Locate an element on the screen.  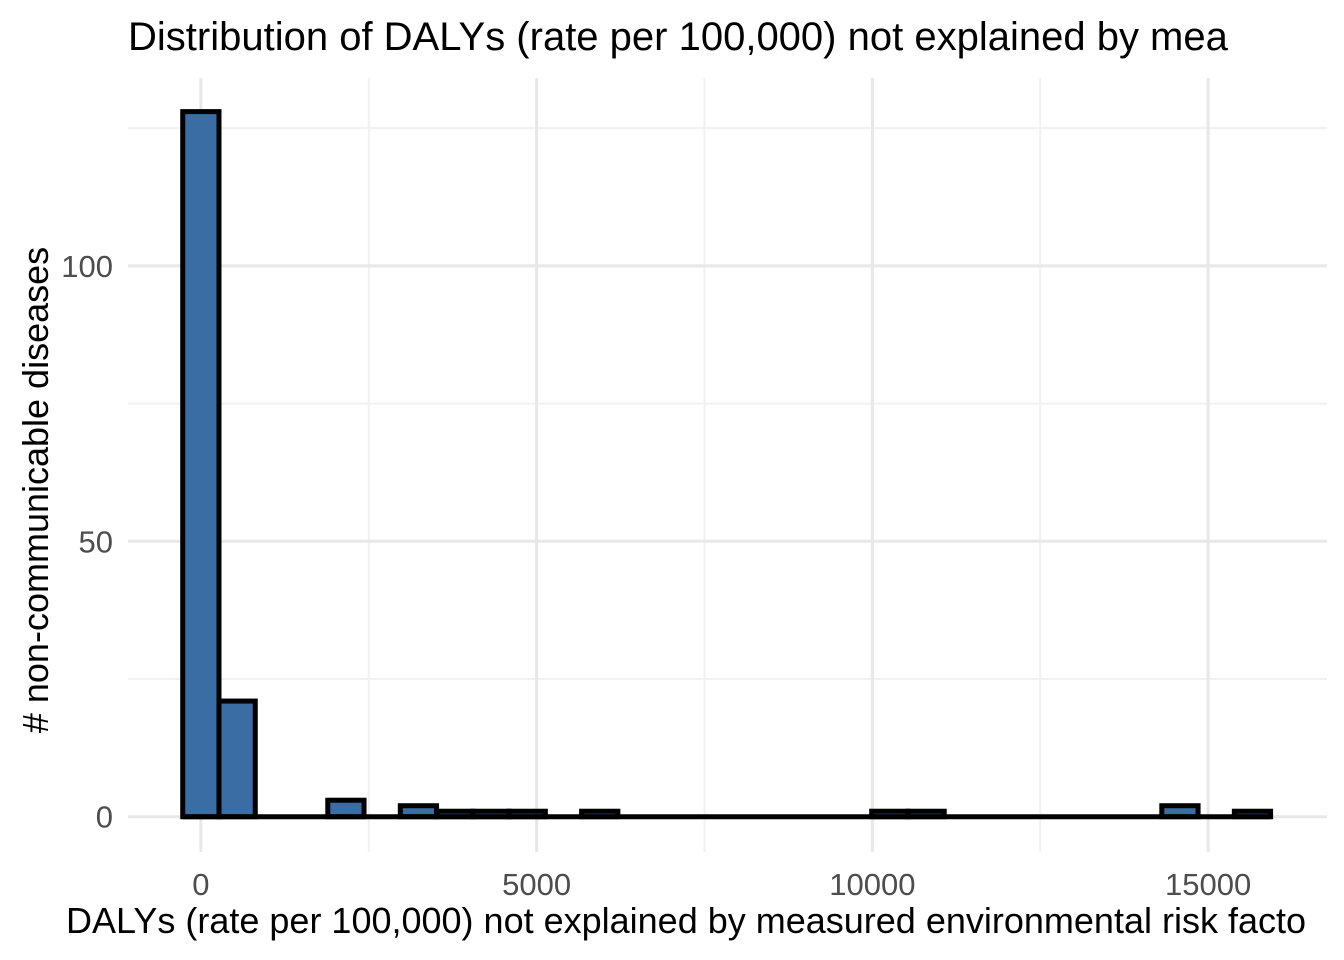
x-tick-label: 15000 is located at coordinates (1208, 884).